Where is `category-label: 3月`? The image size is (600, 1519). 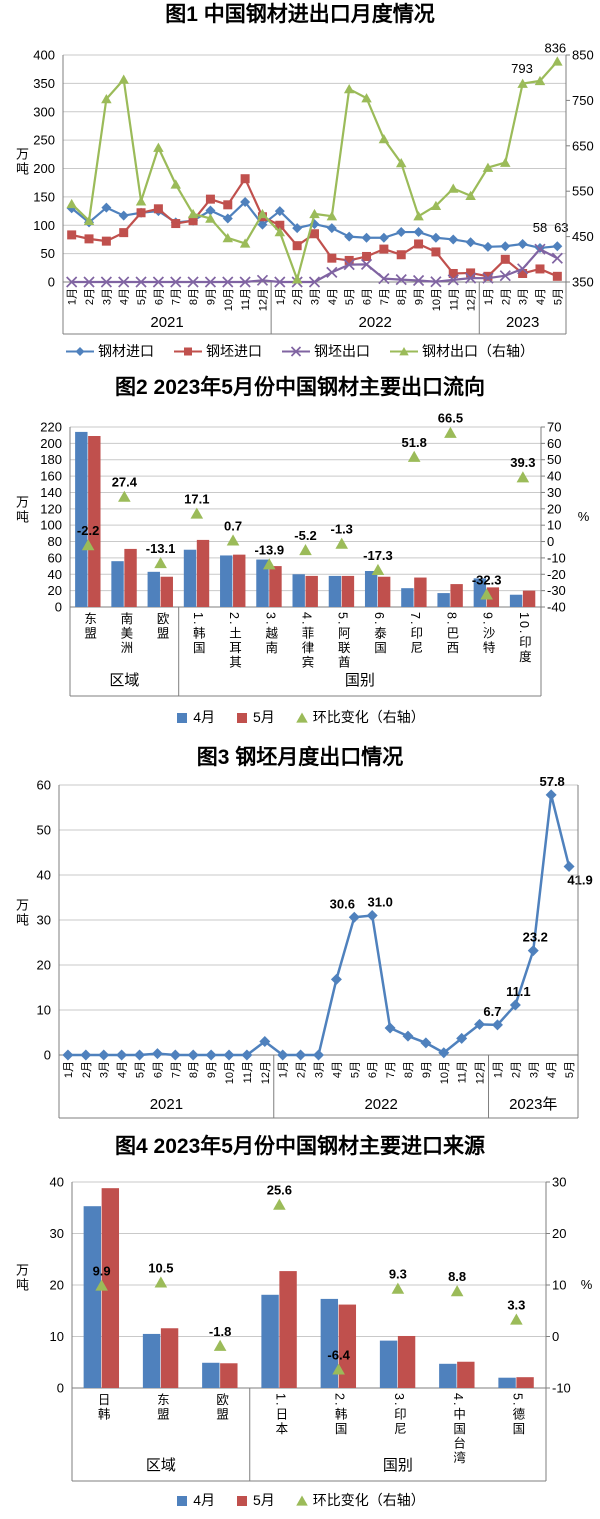
category-label: 3月 is located at coordinates (105, 1069).